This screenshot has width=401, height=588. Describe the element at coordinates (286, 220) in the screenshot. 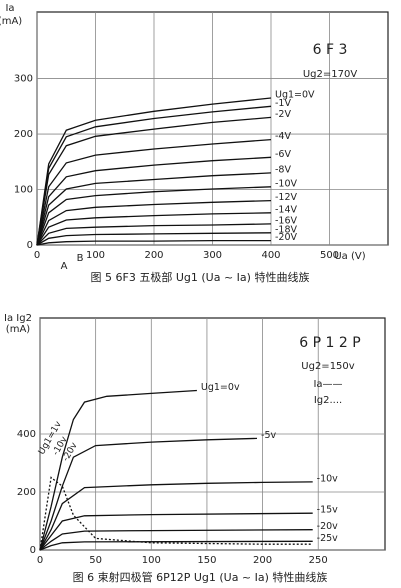

I see `curve-label: -16V` at that location.